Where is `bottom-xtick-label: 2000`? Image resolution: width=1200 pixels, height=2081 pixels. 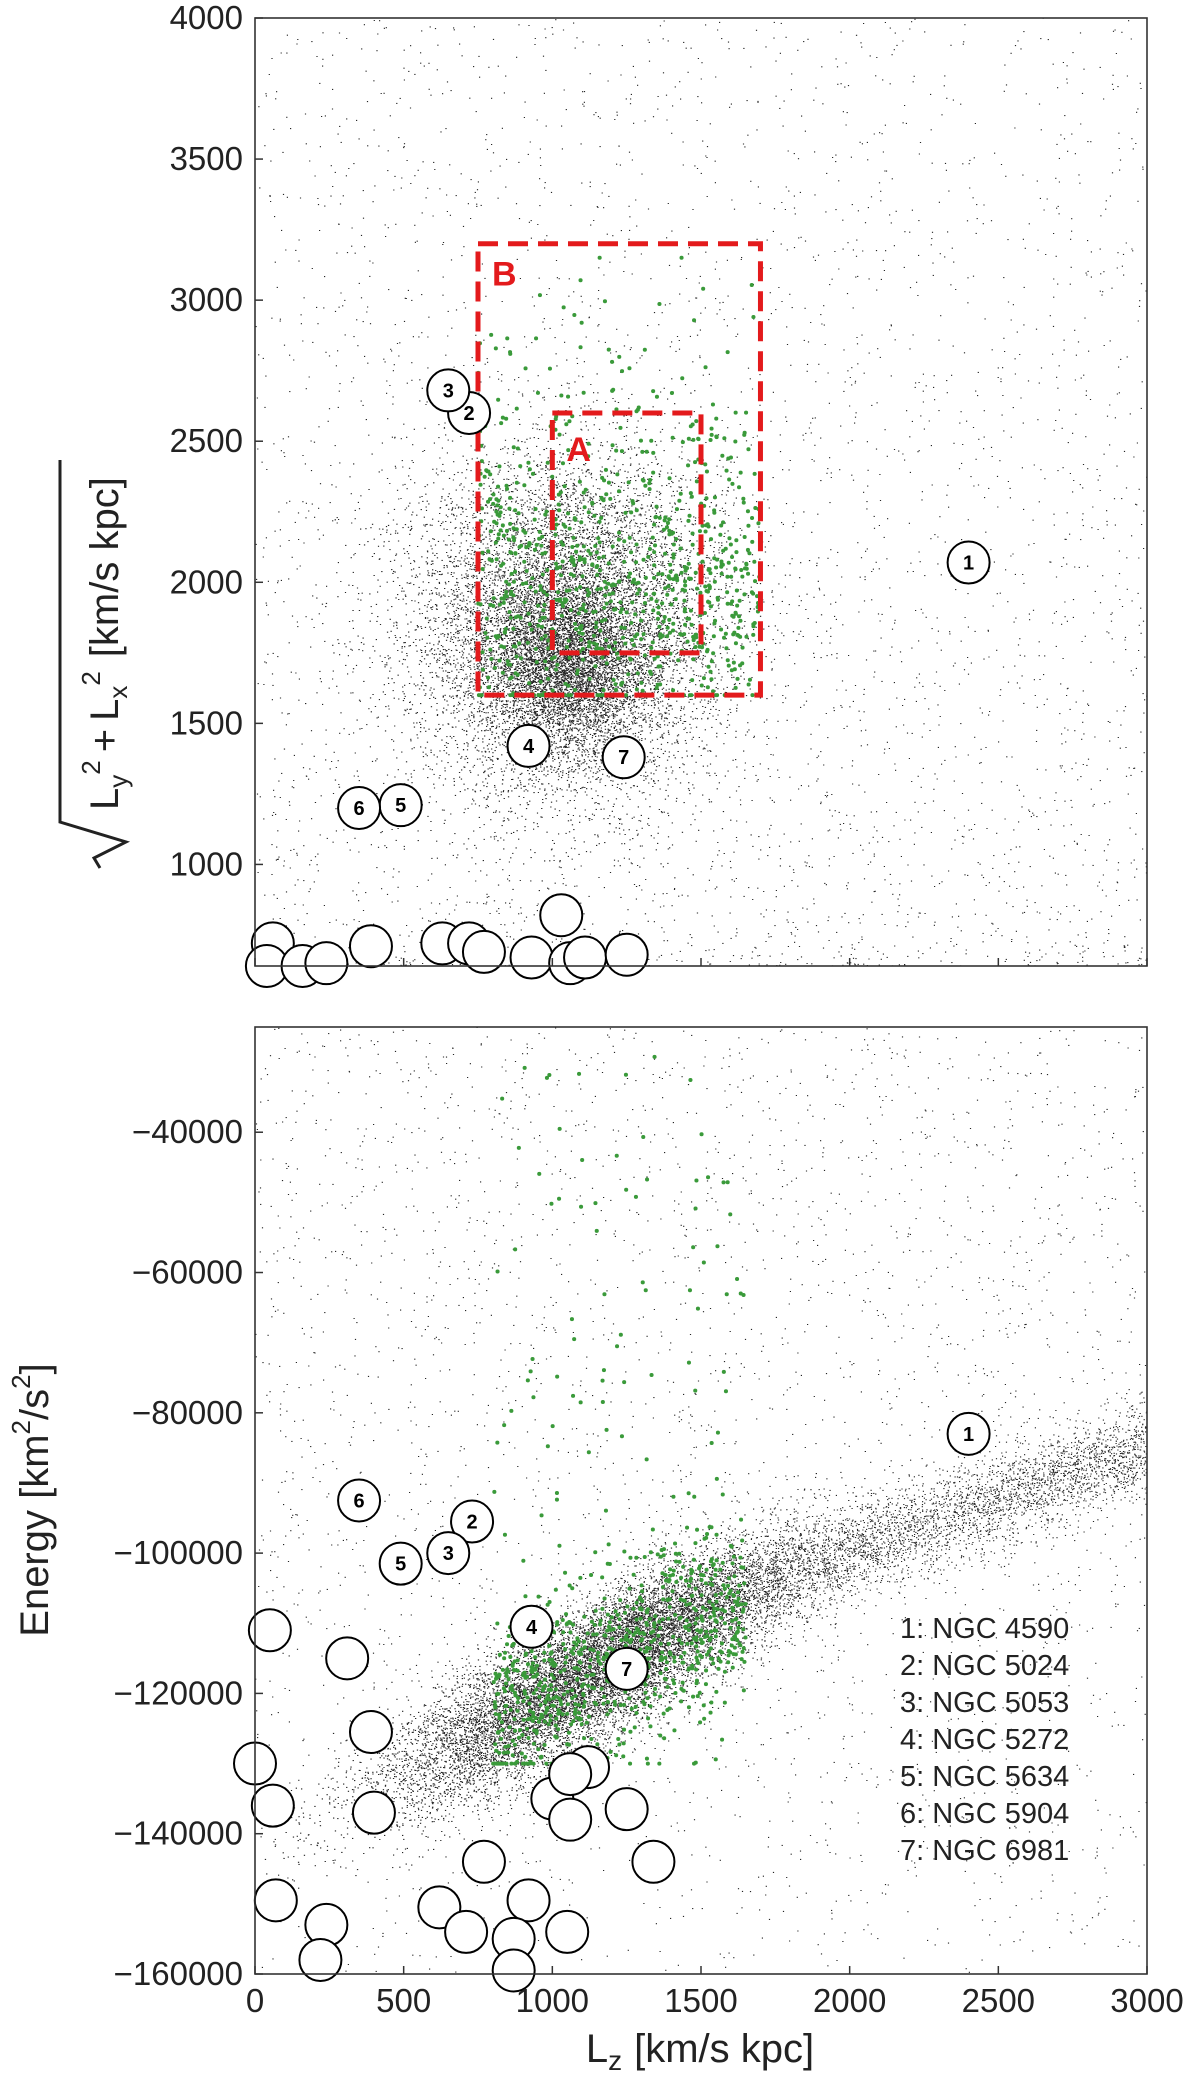
bottom-xtick-label: 2000 is located at coordinates (849, 2000).